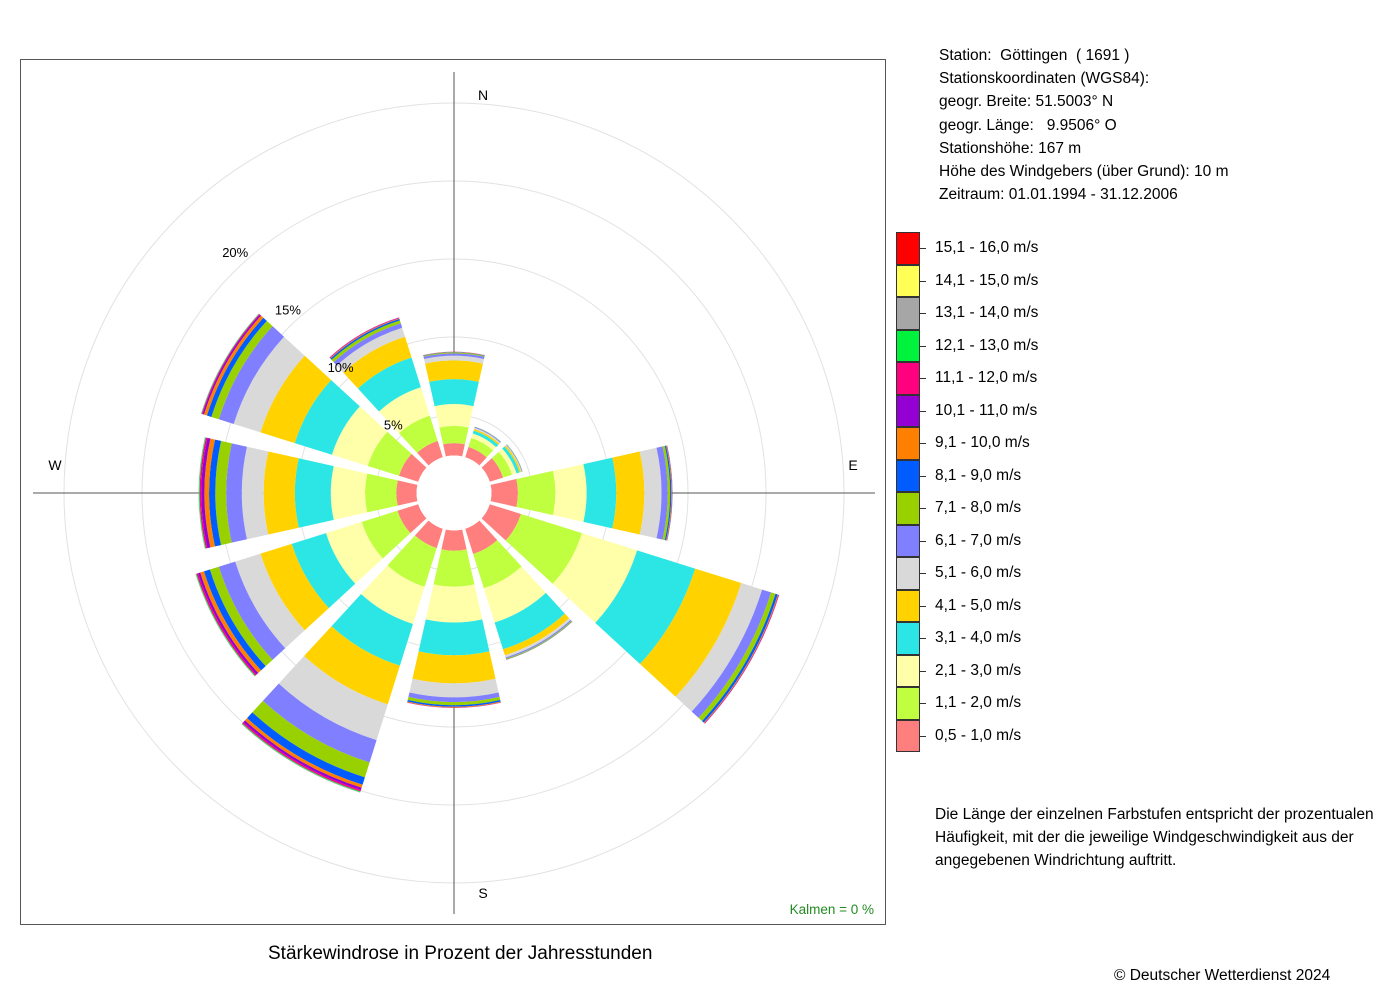 This screenshot has width=1400, height=1000. What do you see at coordinates (1046, 573) in the screenshot?
I see `legend-item: 5,1 - 6,0 m/s` at bounding box center [1046, 573].